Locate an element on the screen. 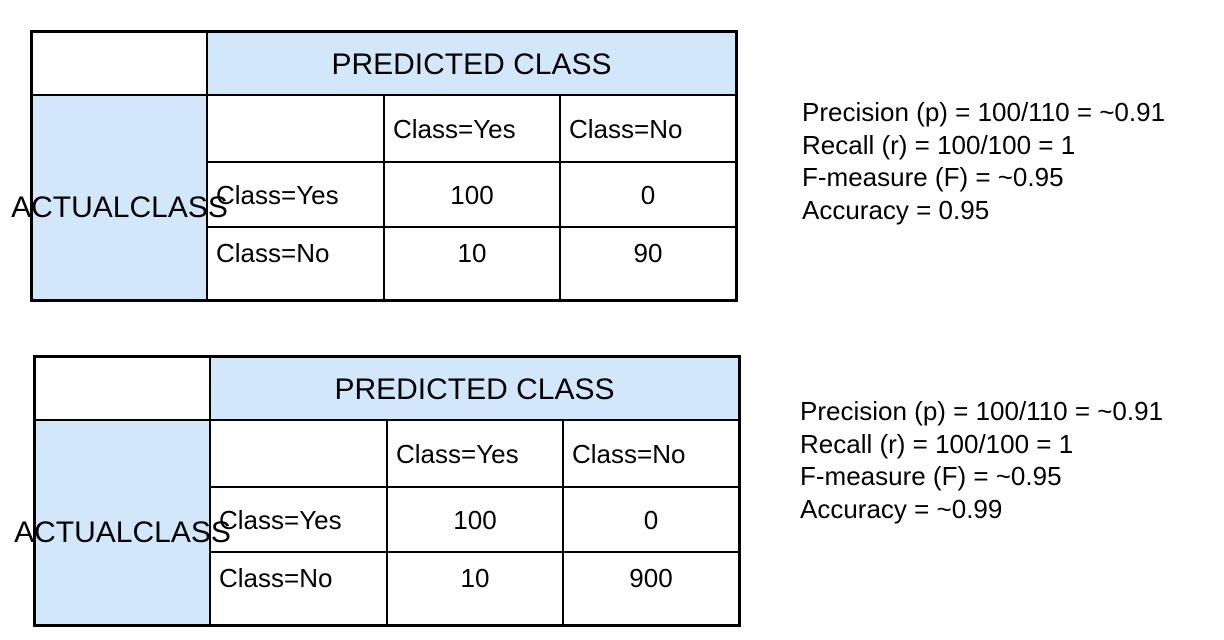 Image resolution: width=1224 pixels, height=640 pixels. value-no-no: 900 is located at coordinates (651, 578).